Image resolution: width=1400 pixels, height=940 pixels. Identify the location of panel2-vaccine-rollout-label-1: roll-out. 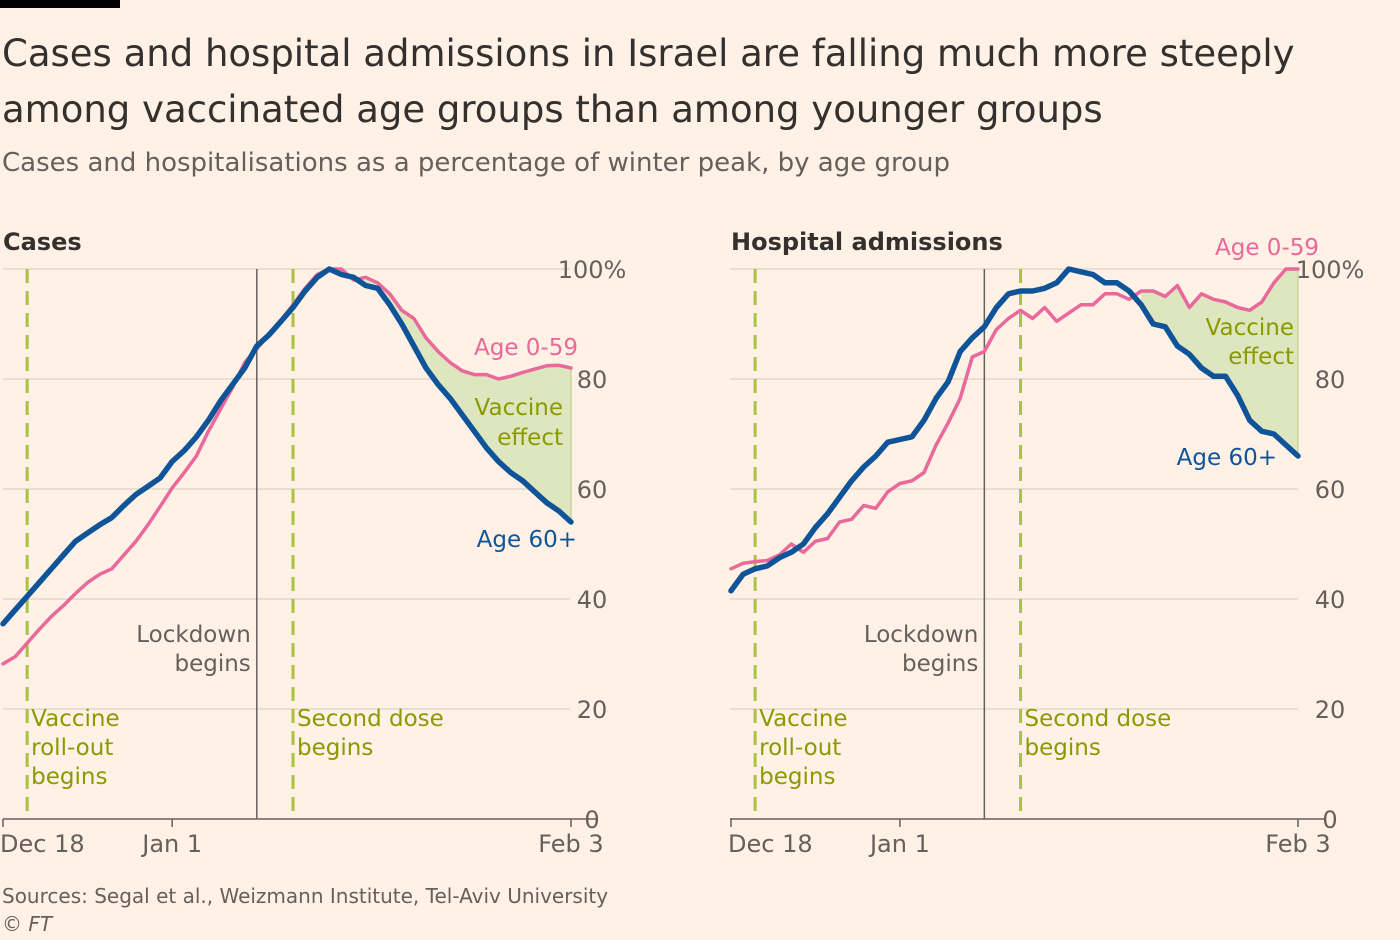
(800, 748).